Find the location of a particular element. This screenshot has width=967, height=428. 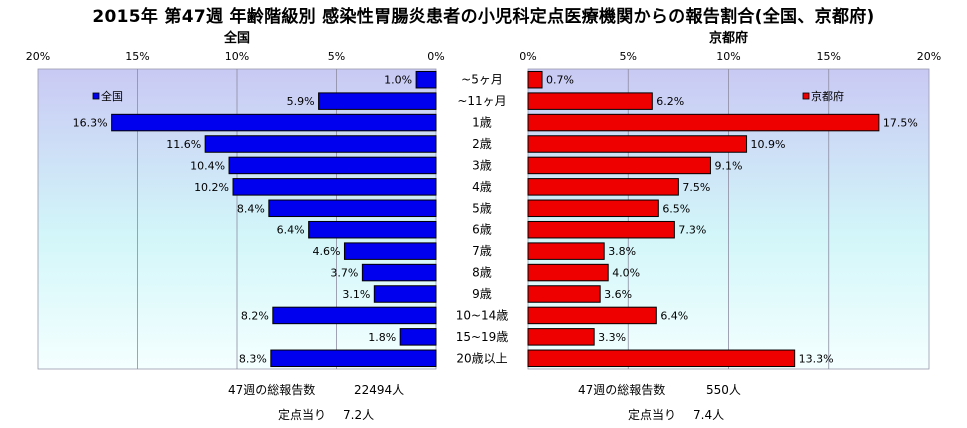

national-tick-label: 15% is located at coordinates (137, 56).